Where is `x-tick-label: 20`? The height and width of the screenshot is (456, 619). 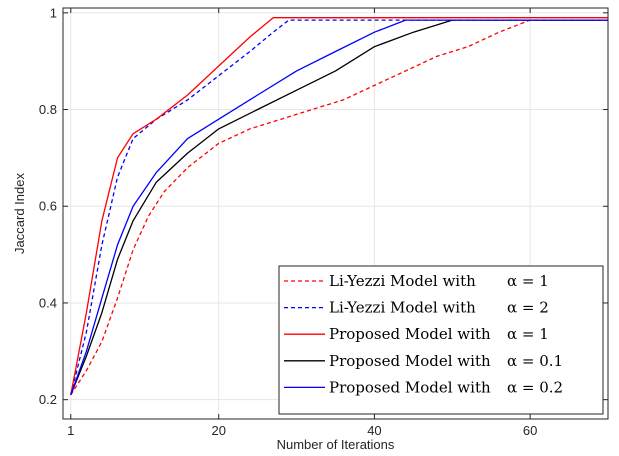 x-tick-label: 20 is located at coordinates (218, 430).